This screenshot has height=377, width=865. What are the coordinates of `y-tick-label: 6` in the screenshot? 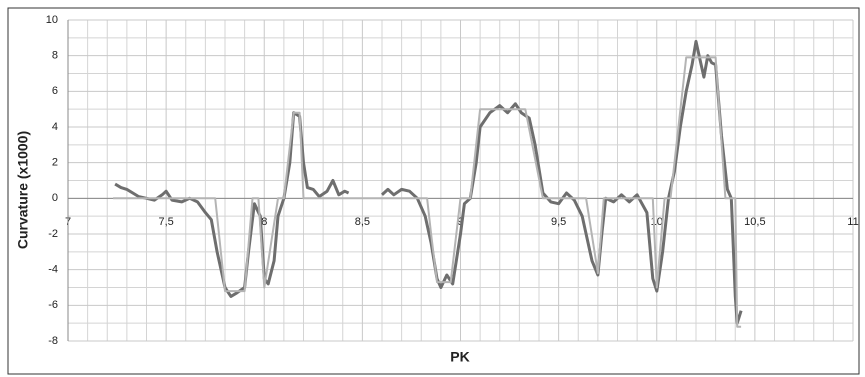 It's located at (55, 91).